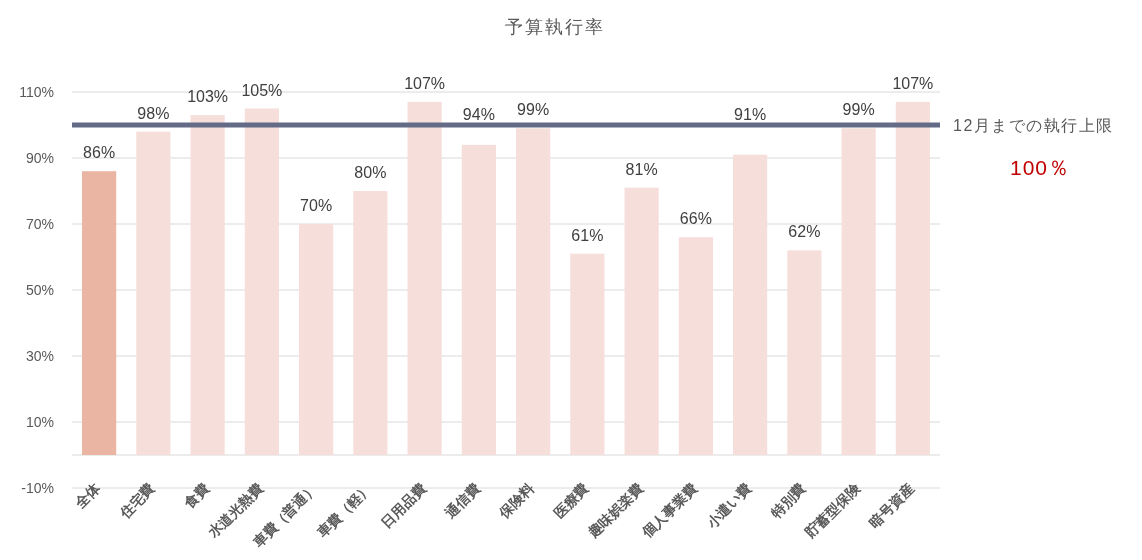 This screenshot has width=1142, height=560. What do you see at coordinates (1040, 167) in the screenshot?
I see `annotation: 100％` at bounding box center [1040, 167].